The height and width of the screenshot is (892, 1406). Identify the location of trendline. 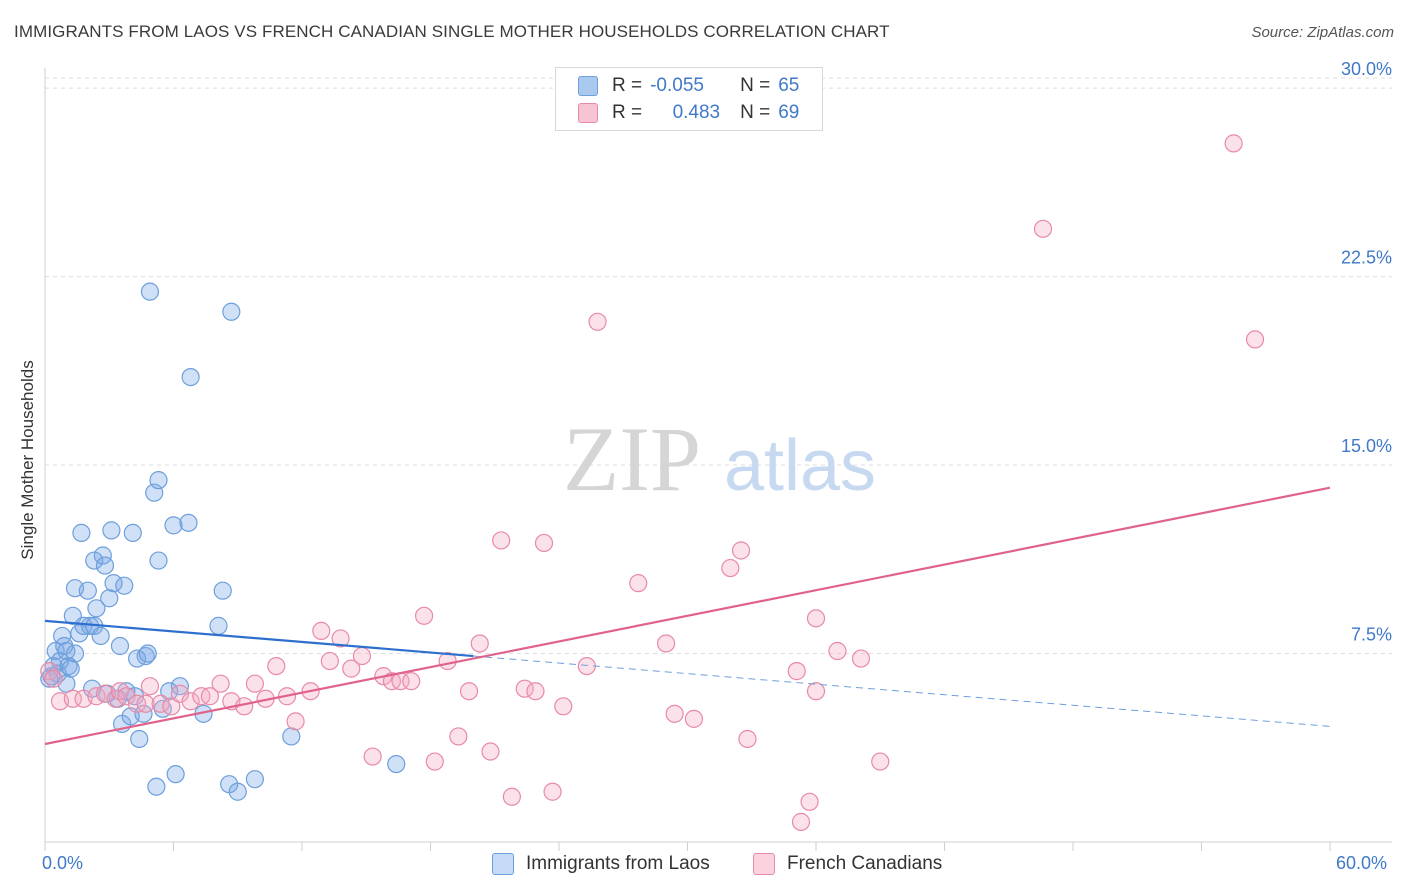
(902, 691).